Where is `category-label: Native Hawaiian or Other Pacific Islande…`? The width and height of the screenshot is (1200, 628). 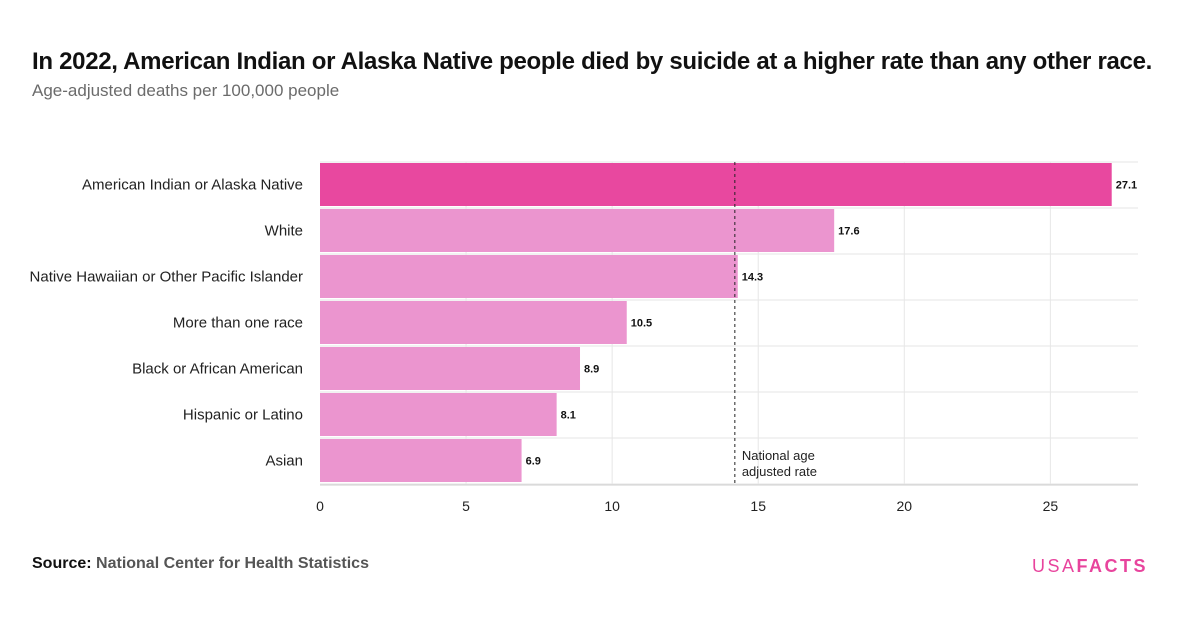
category-label: Native Hawaiian or Other Pacific Islande… is located at coordinates (166, 277).